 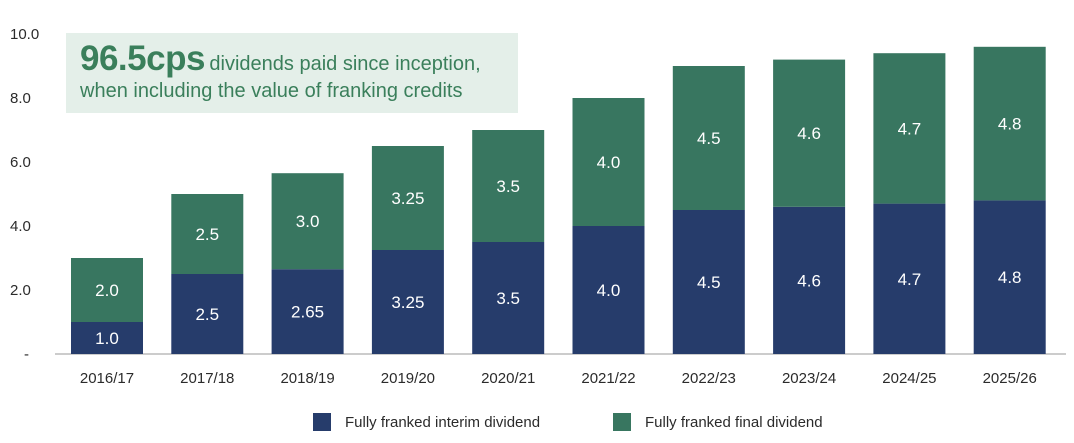 What do you see at coordinates (443, 422) in the screenshot?
I see `legend-label-interim: Fully franked interim dividend` at bounding box center [443, 422].